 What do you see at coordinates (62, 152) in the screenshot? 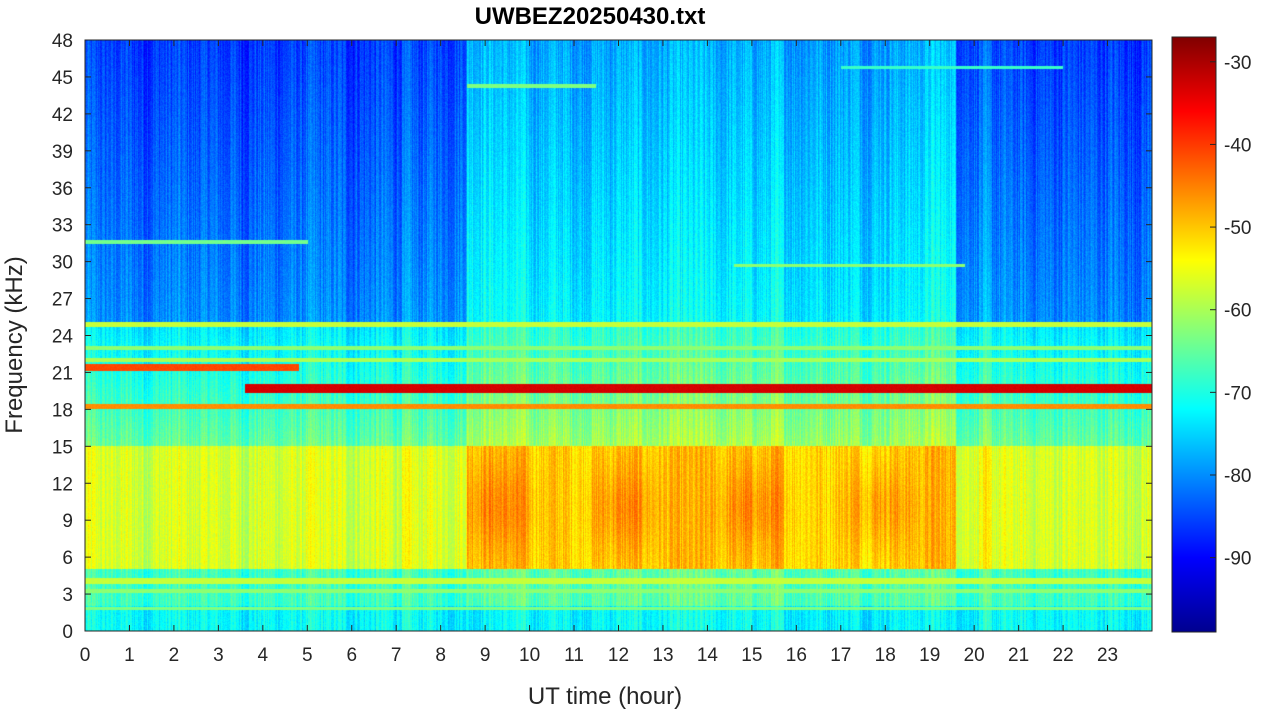
I see `y-tick-label: 39` at bounding box center [62, 152].